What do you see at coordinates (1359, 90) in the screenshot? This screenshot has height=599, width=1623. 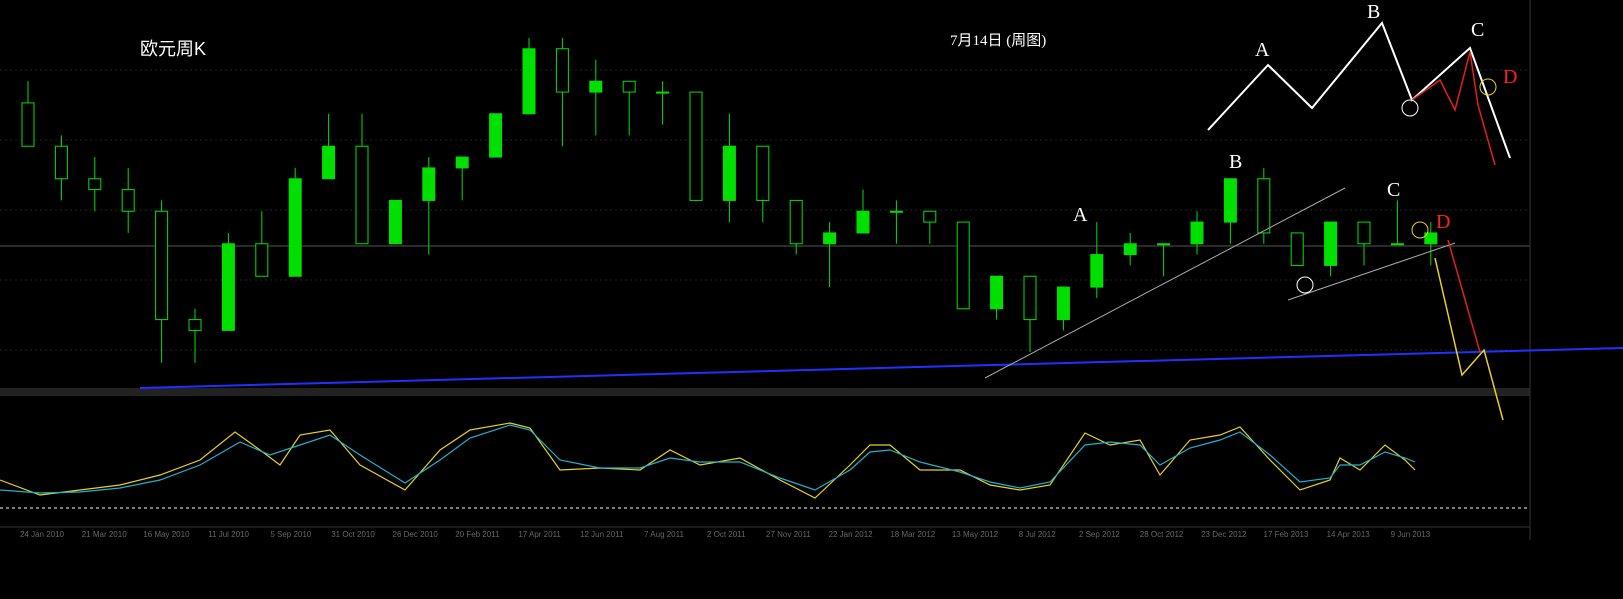 I see `pattern-zigzag` at bounding box center [1359, 90].